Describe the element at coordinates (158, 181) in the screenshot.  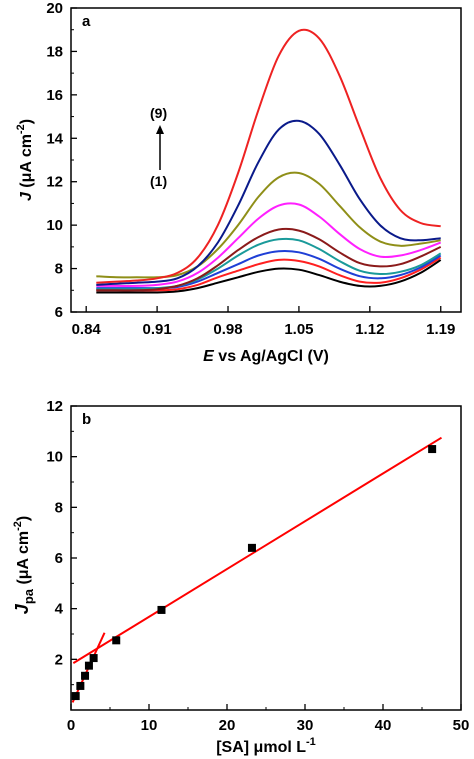
I see `annotation-1: (1)` at that location.